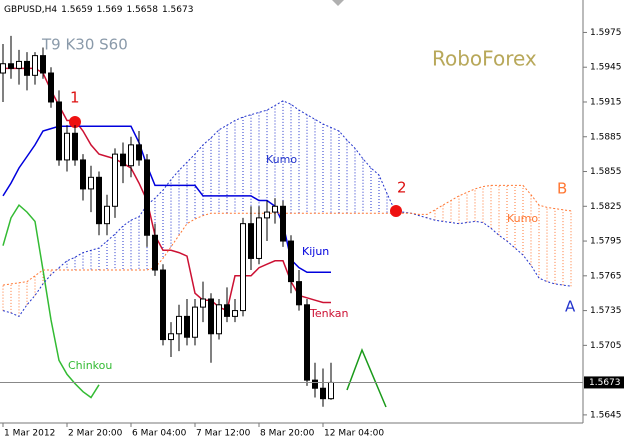 The height and width of the screenshot is (441, 626). I want to click on y-tick-label: 1.5855, so click(606, 172).